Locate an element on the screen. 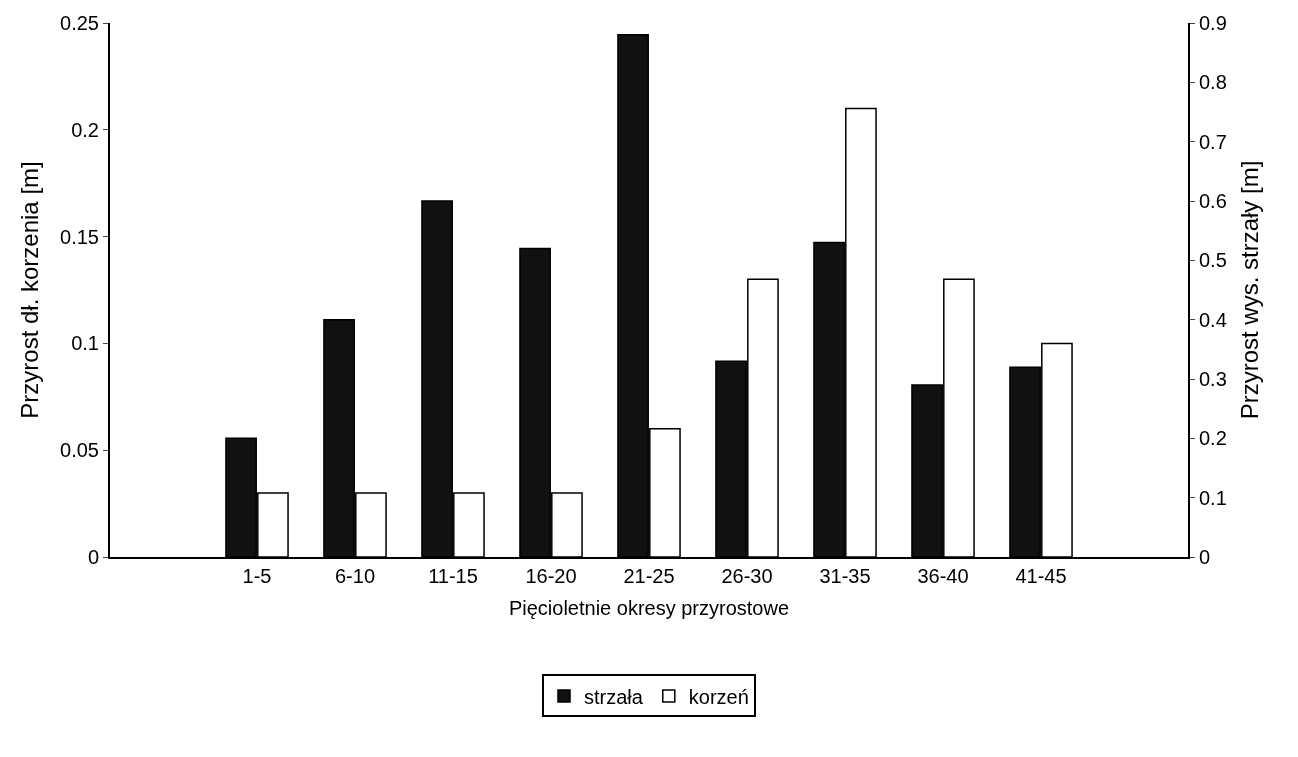 Image resolution: width=1298 pixels, height=757 pixels. y2-tick-label: 0 is located at coordinates (1205, 557).